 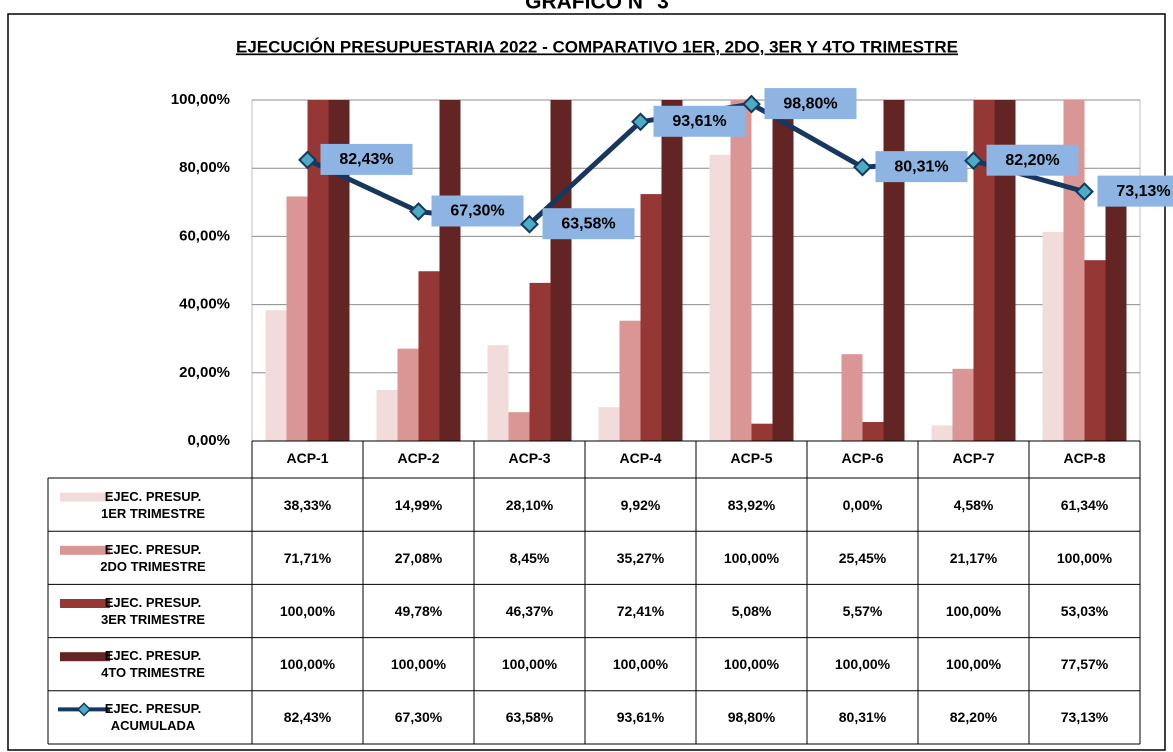 What do you see at coordinates (307, 557) in the screenshot?
I see `table-cell: 71,71%` at bounding box center [307, 557].